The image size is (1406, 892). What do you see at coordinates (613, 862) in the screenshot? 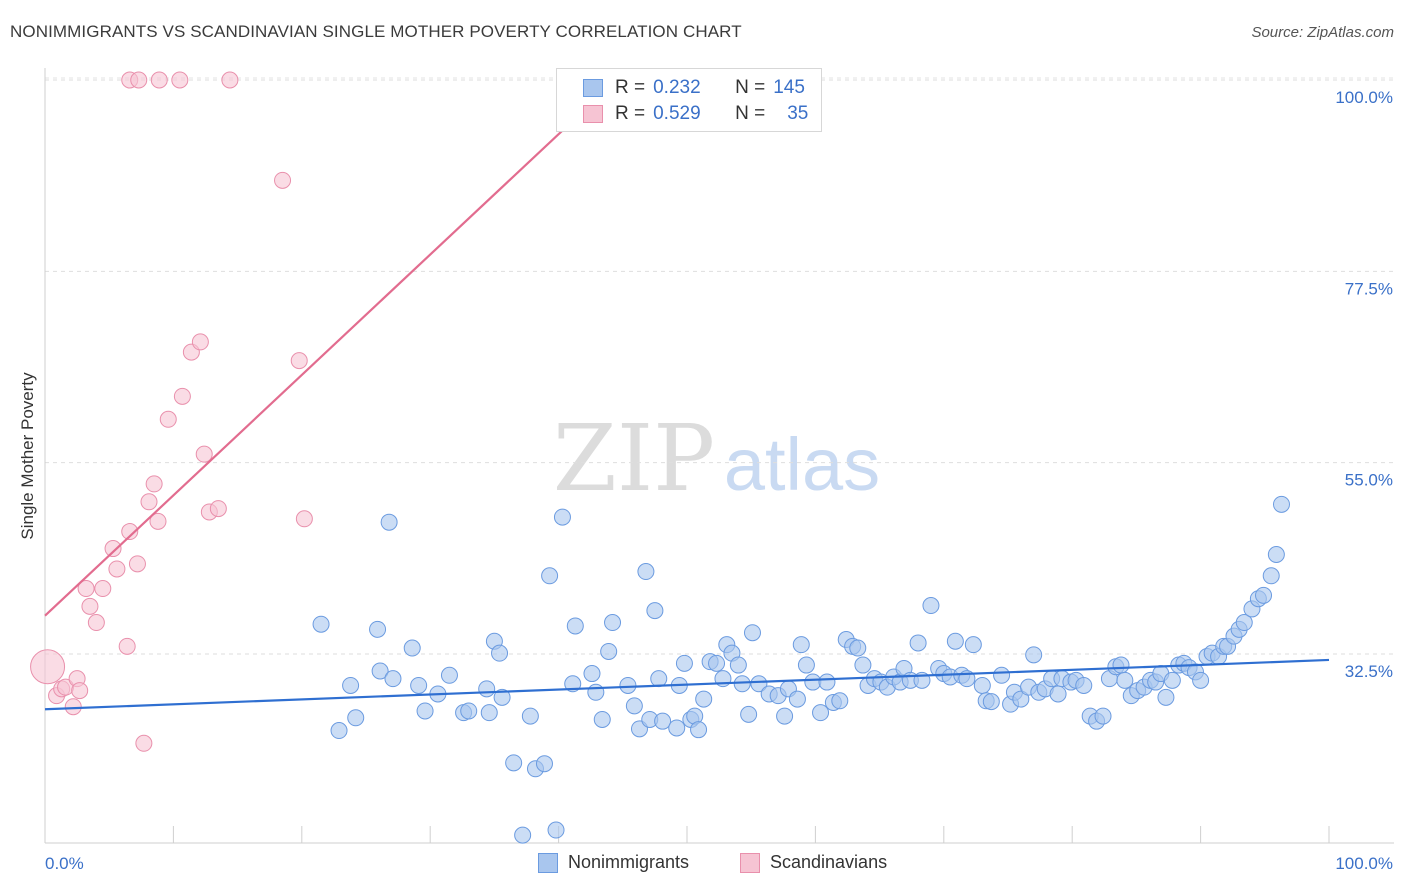
I see `legend-item-nonimmigrants: Nonimmigrants` at bounding box center [613, 862].